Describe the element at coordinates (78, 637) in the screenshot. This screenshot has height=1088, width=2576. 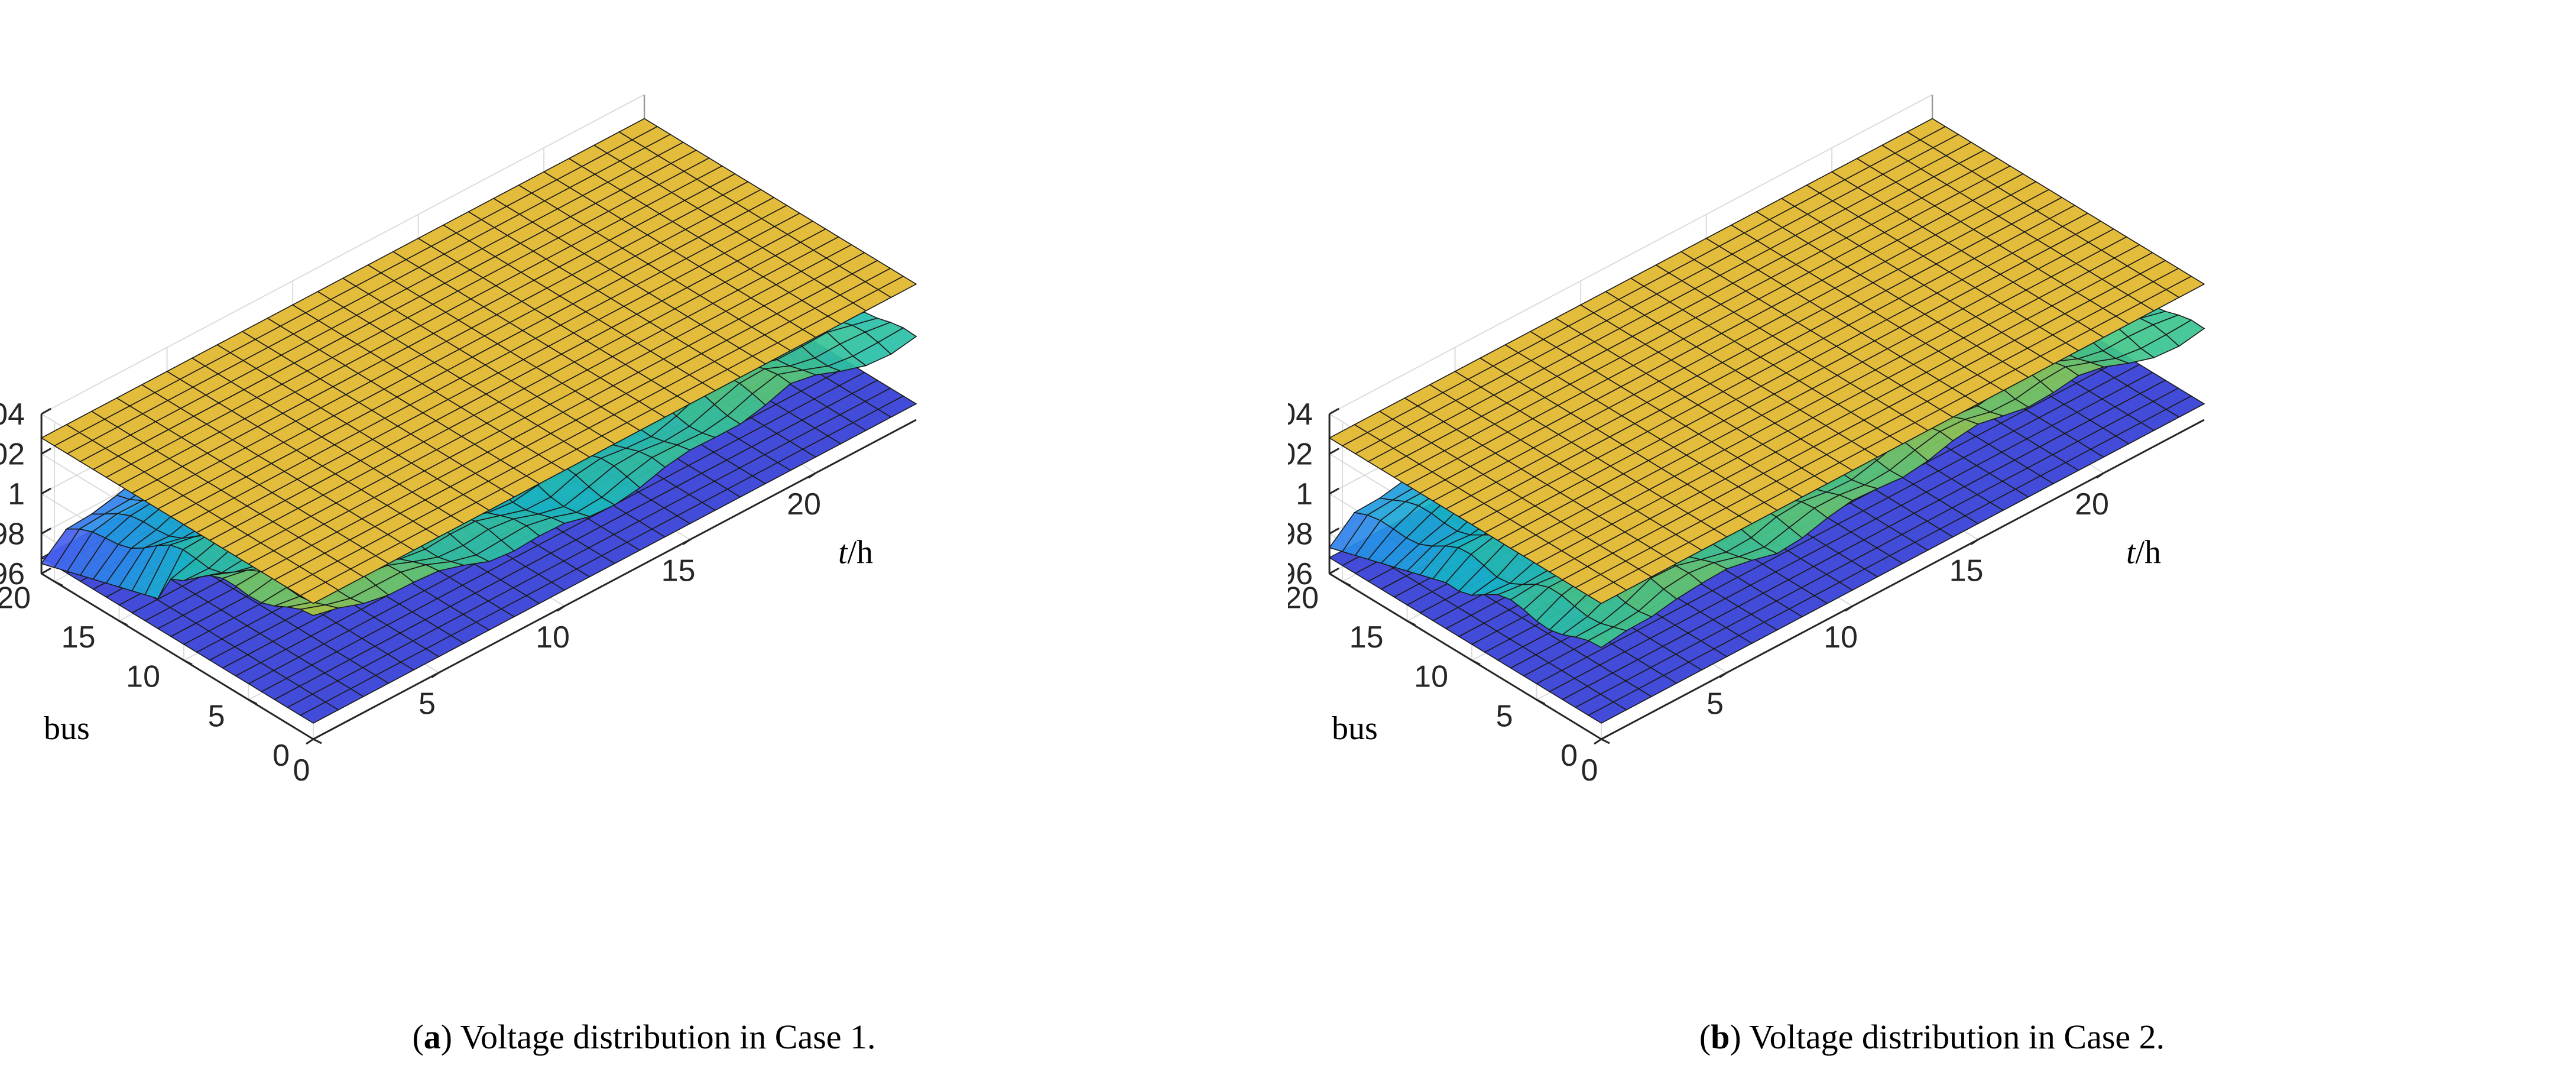
I see `plot-a-y-tick-label-3: 15` at that location.